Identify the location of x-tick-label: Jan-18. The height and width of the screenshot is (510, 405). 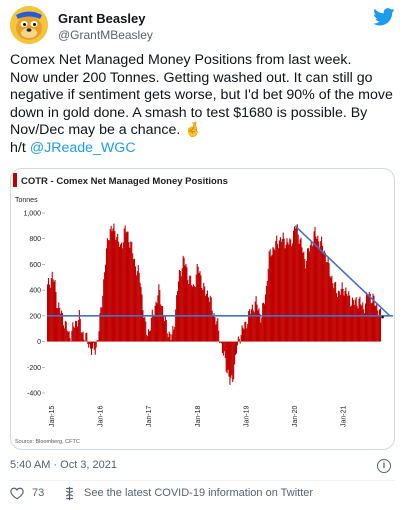
(198, 416).